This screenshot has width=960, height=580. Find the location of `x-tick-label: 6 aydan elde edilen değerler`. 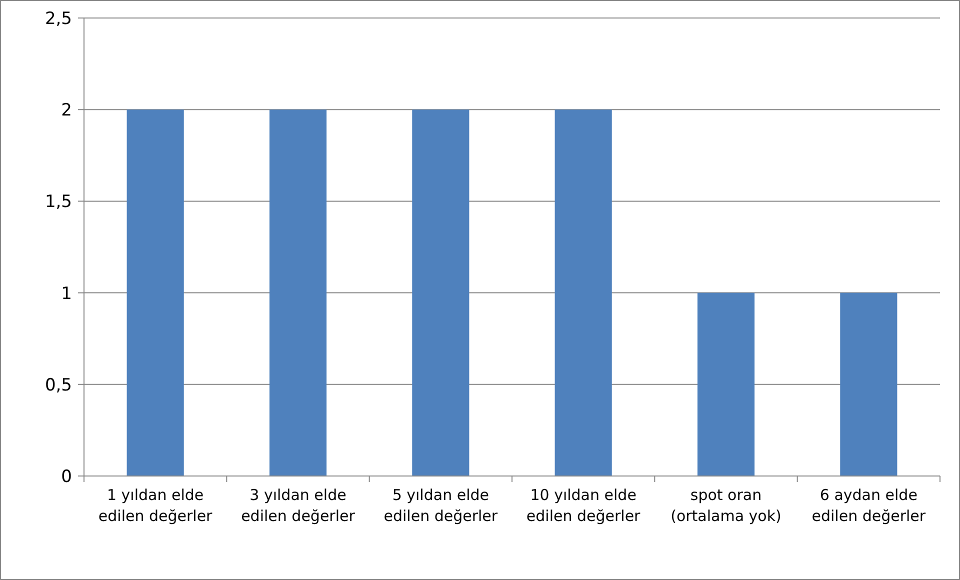

x-tick-label: 6 aydan elde edilen değerler is located at coordinates (869, 505).